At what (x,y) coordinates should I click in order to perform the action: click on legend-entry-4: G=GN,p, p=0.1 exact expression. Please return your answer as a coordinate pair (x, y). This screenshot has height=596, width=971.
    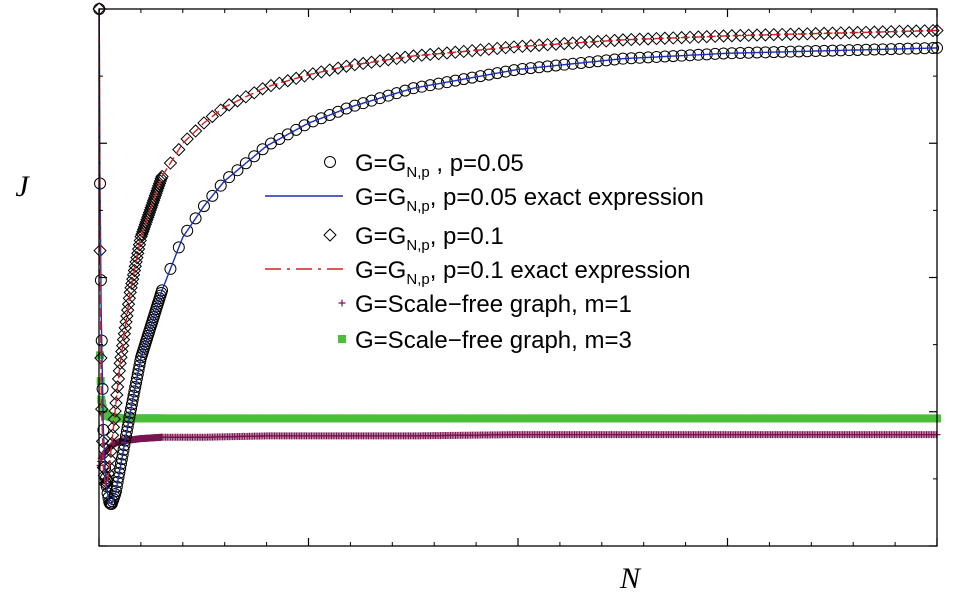
    Looking at the image, I should click on (478, 272).